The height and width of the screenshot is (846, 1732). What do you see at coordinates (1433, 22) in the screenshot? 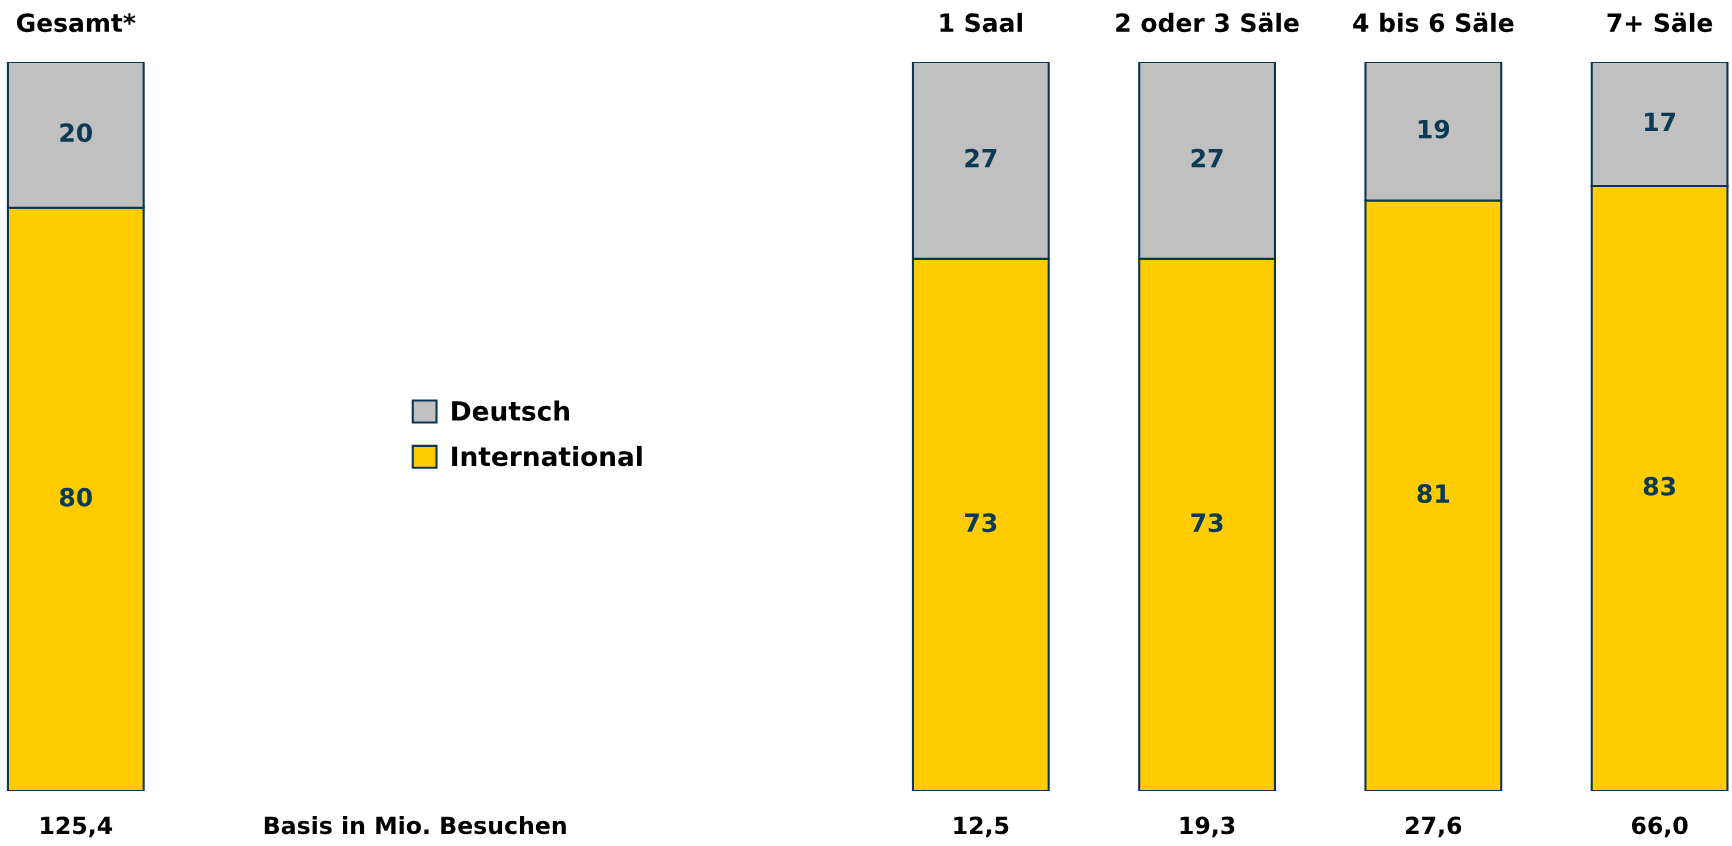
I see `x-tick-label: 4 bis 6 Säle` at bounding box center [1433, 22].